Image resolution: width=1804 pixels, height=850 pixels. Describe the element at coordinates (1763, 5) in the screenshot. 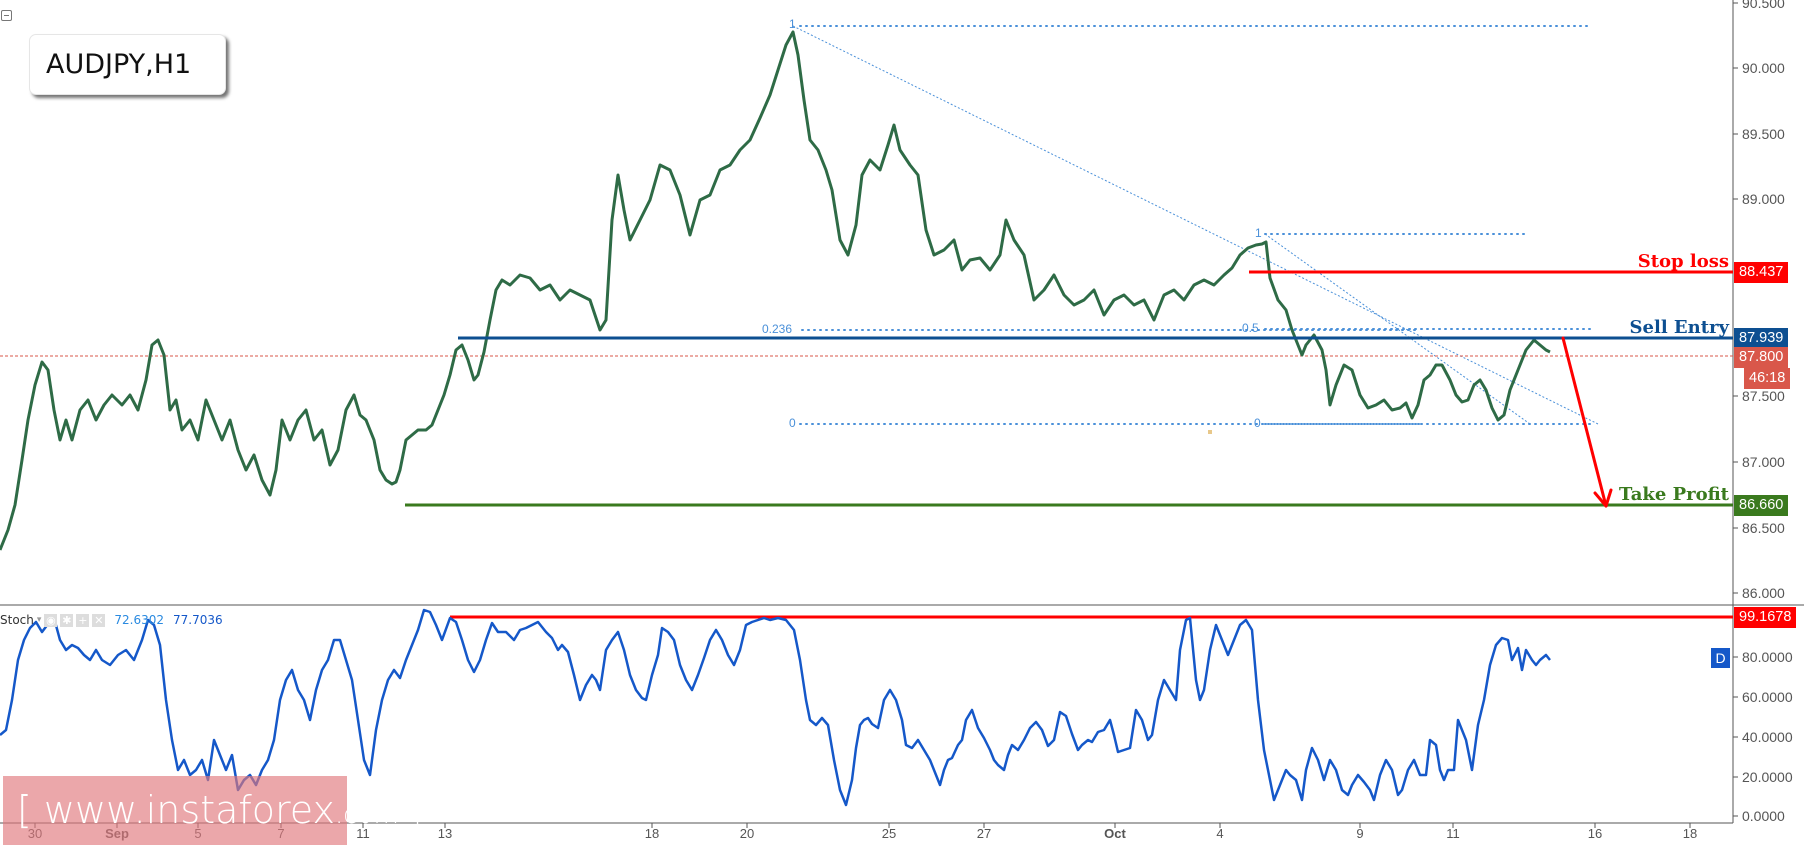

I see `price-tick: 90.500` at that location.